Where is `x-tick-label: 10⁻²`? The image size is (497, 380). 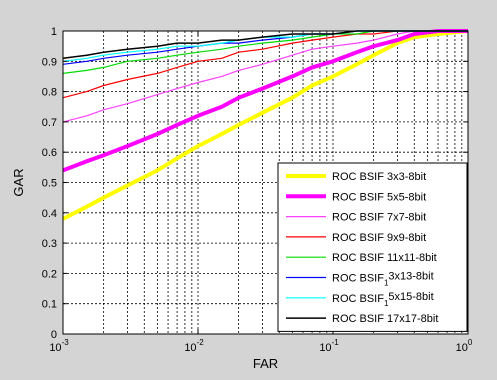
x-tick-label: 10⁻² is located at coordinates (194, 346).